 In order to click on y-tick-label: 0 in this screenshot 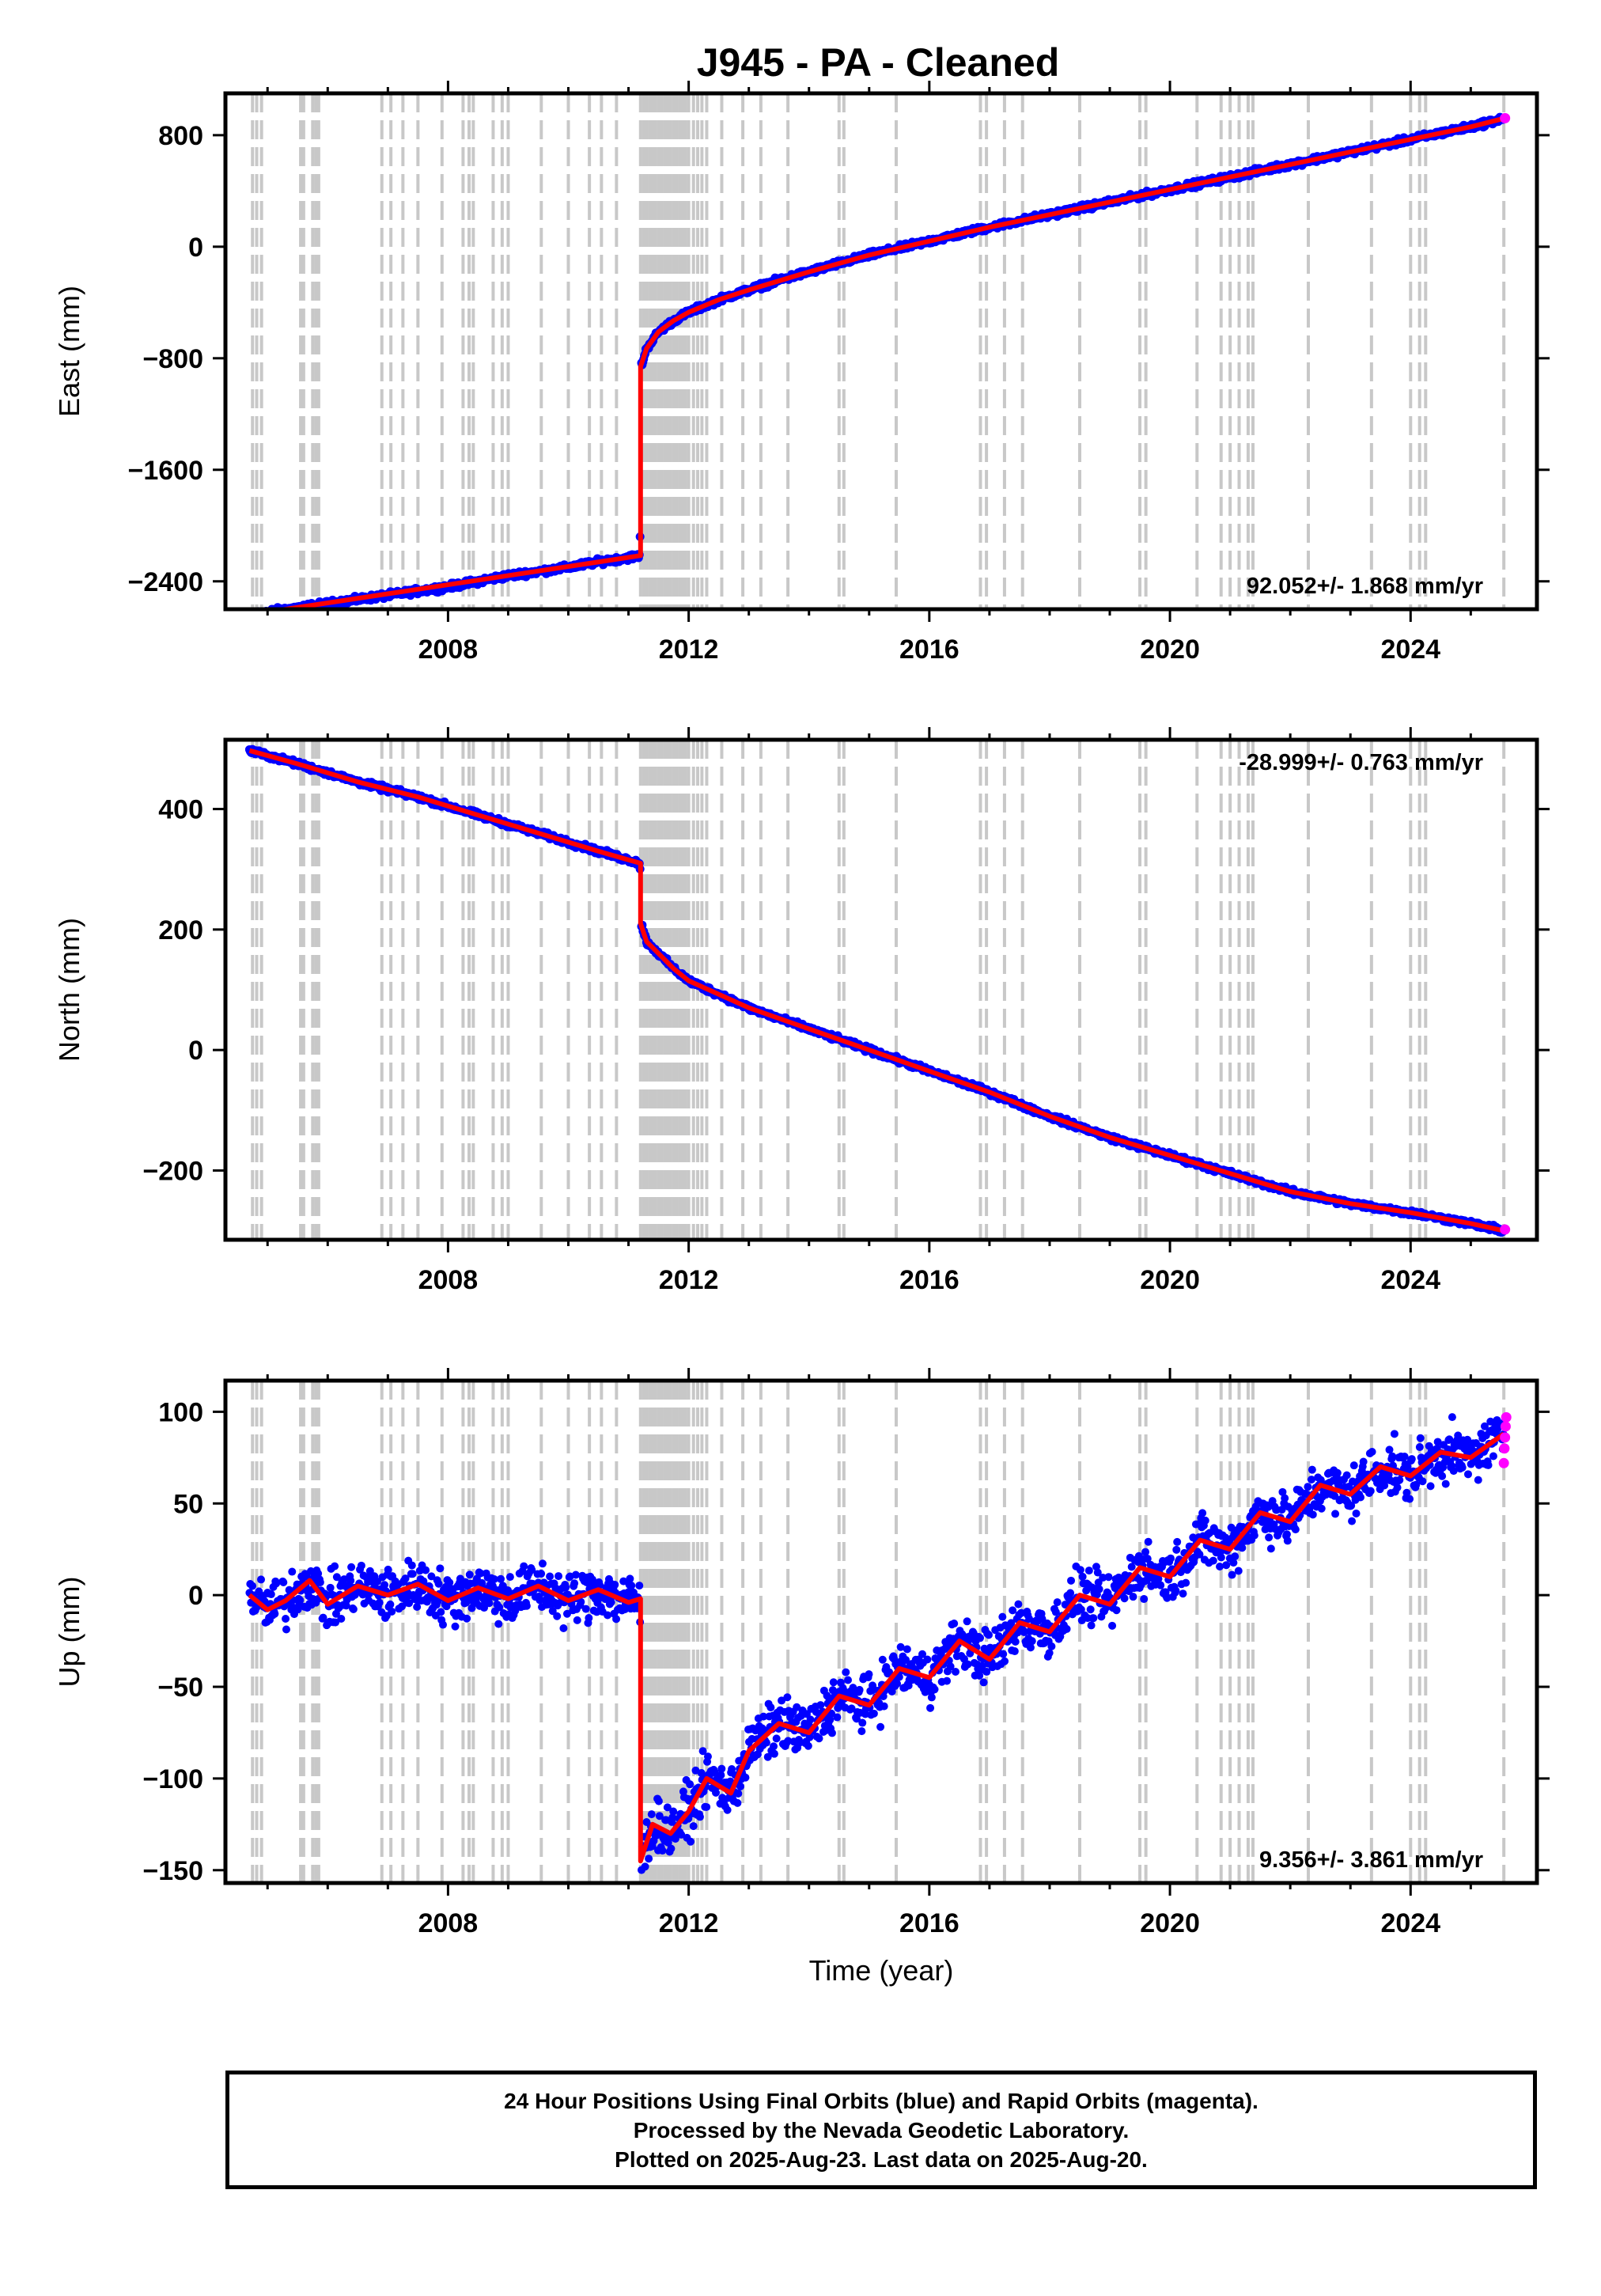, I will do `click(196, 248)`.